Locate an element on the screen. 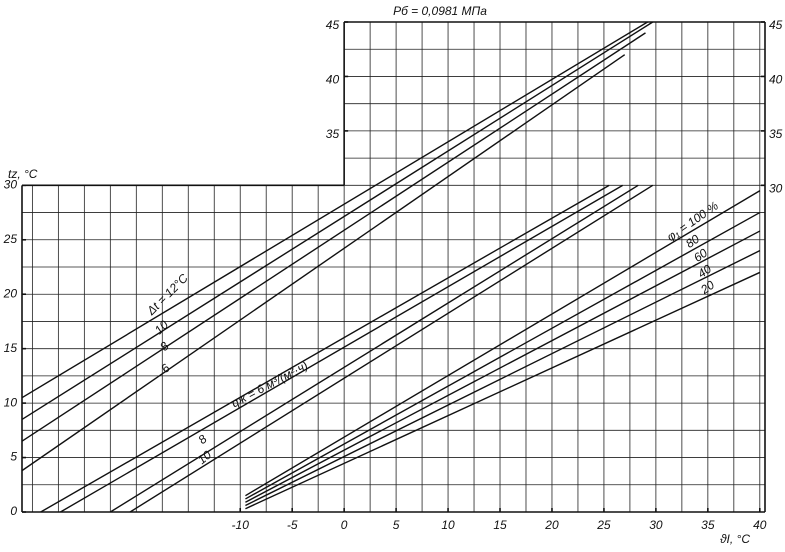 The height and width of the screenshot is (552, 785). y-tick-label: 5 is located at coordinates (13, 457).